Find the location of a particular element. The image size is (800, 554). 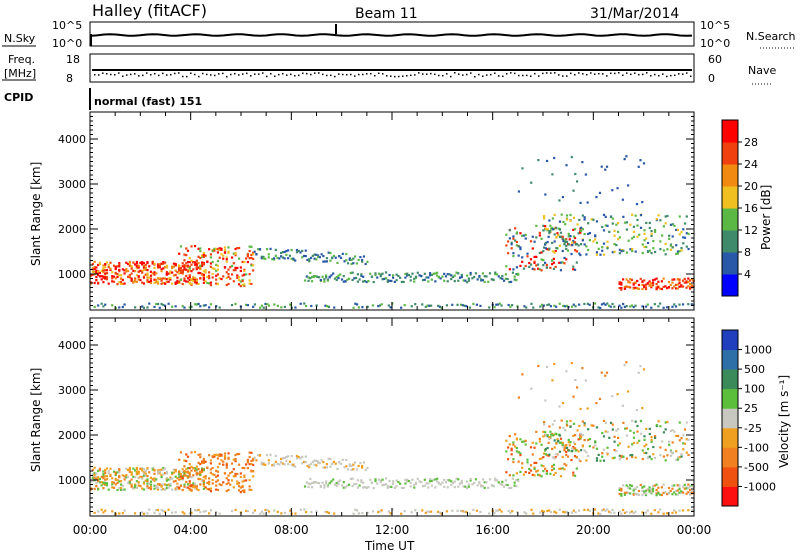

power-colorbar-swatch is located at coordinates (730, 197).